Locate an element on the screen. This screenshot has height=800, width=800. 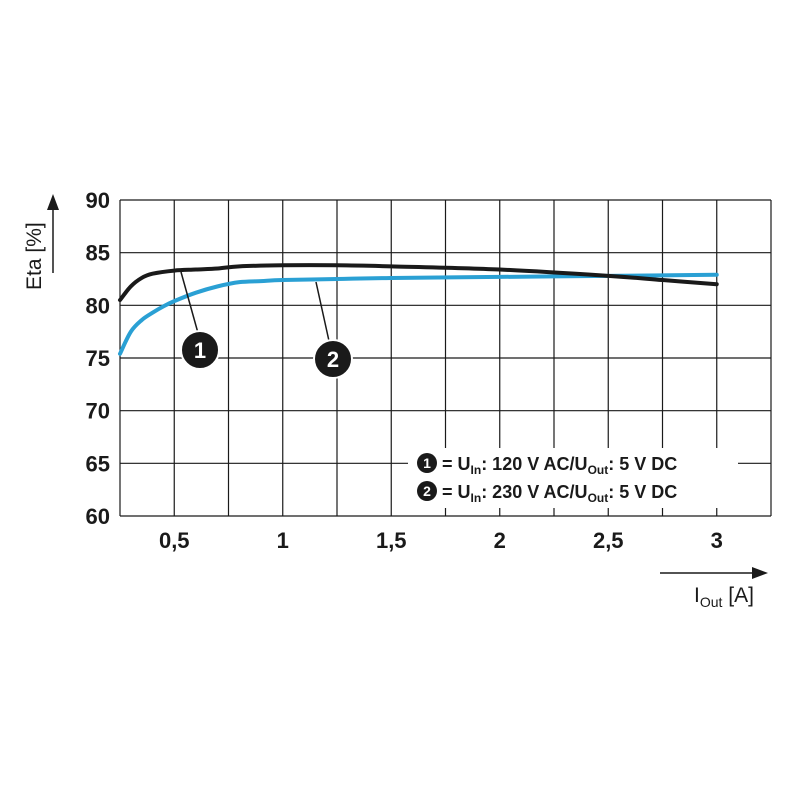
legend-box is located at coordinates (573, 478).